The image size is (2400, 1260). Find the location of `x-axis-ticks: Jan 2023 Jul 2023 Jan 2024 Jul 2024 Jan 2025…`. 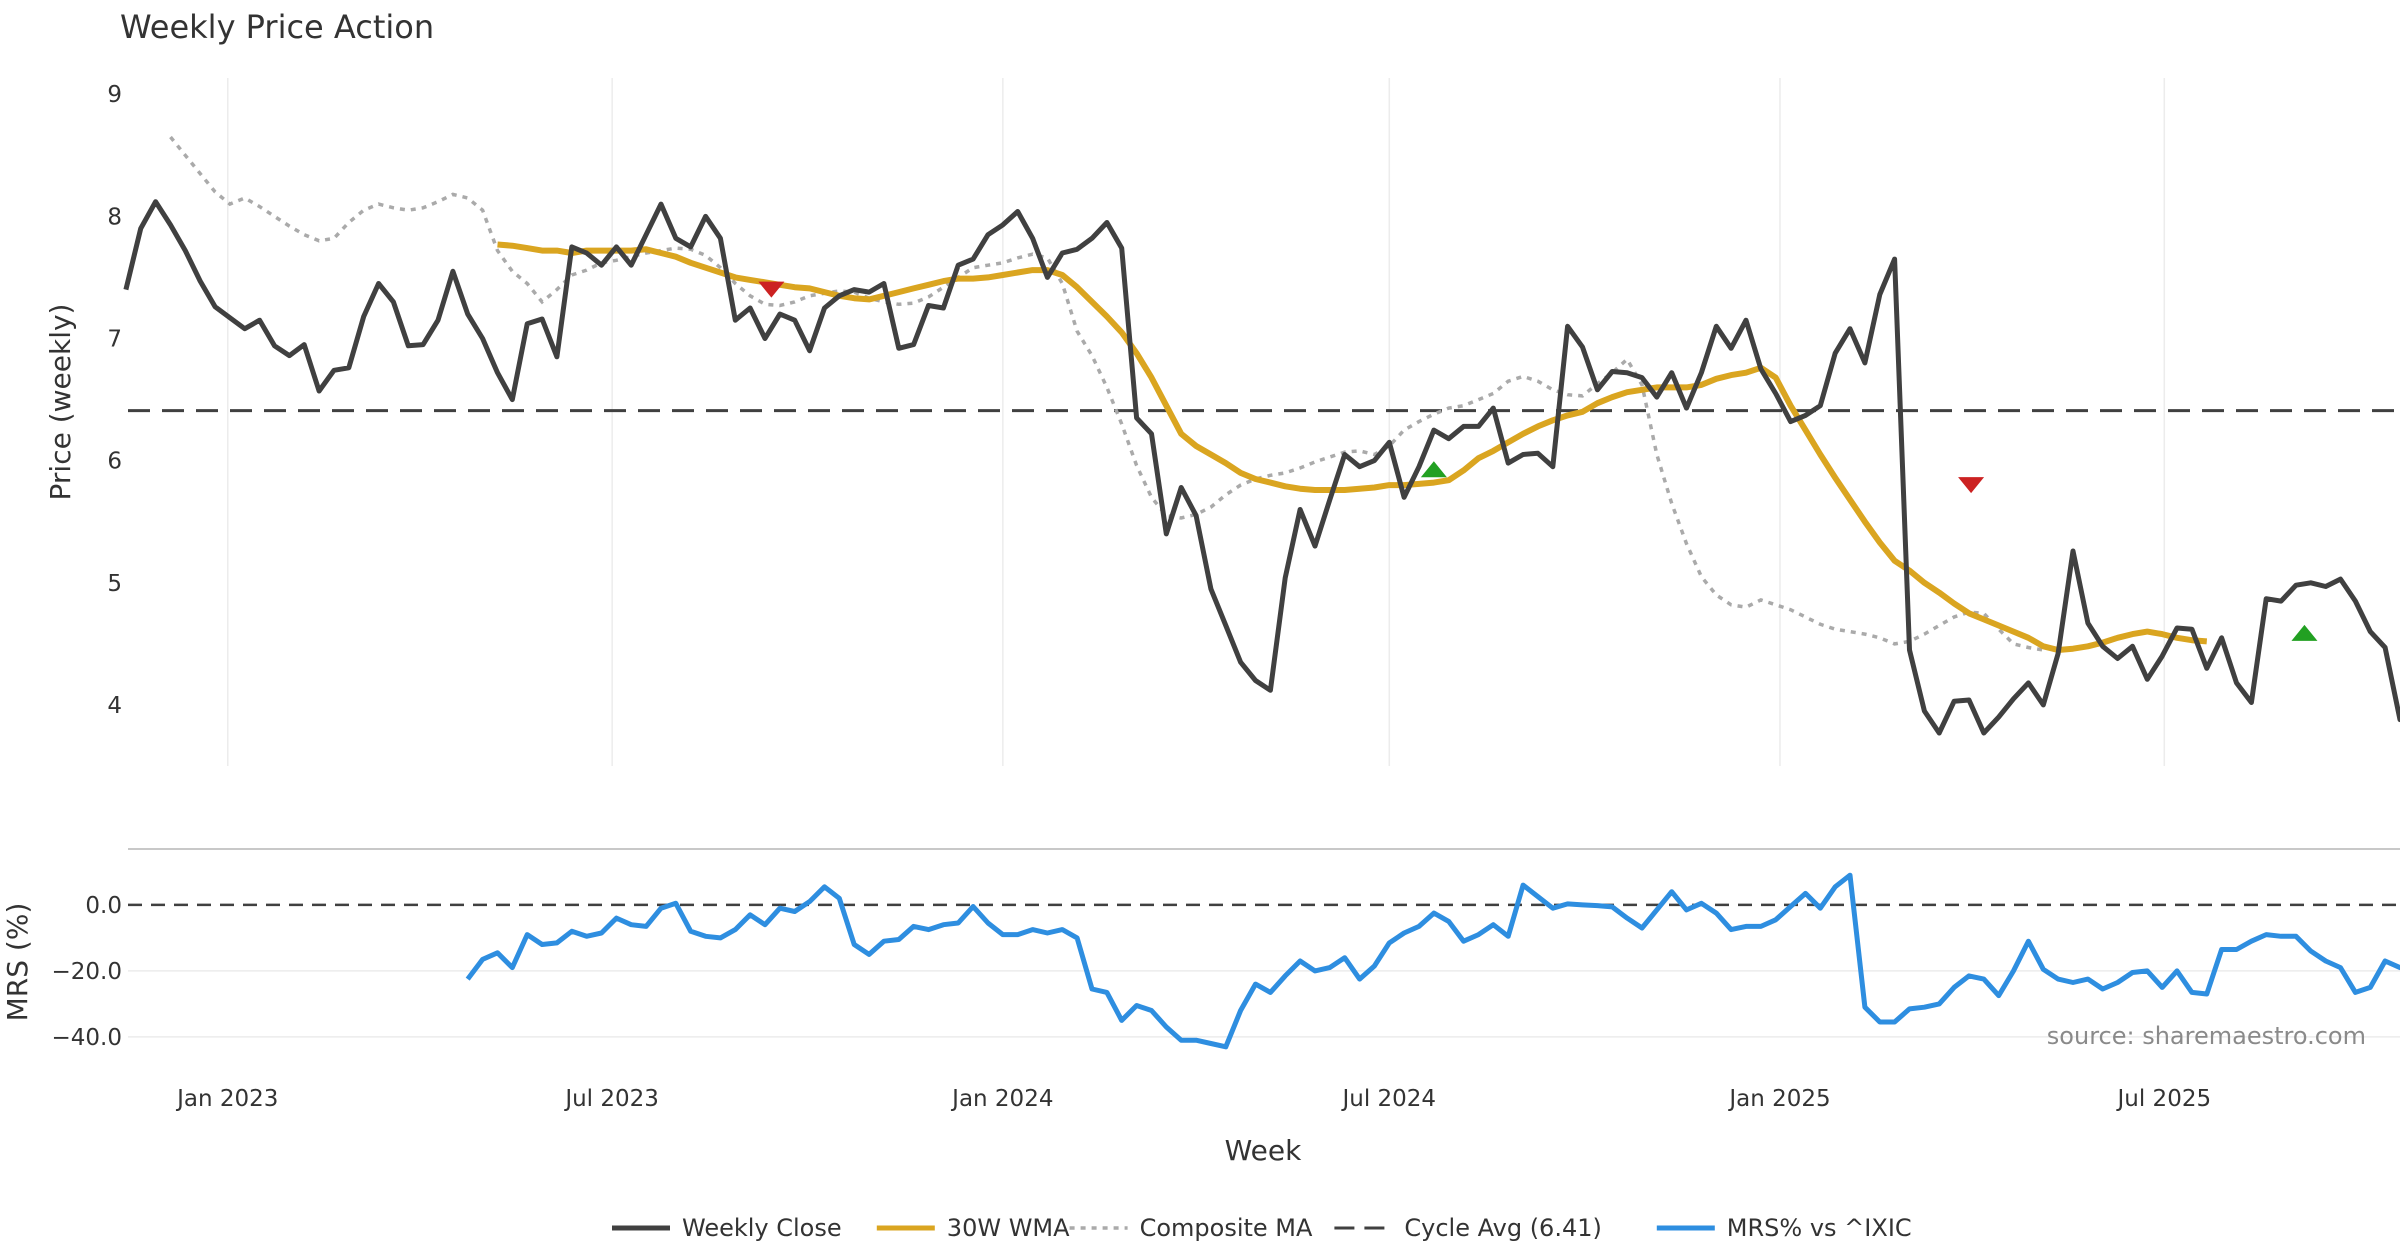

x-axis-ticks: Jan 2023 Jul 2023 Jan 2024 Jul 2024 Jan 2025… is located at coordinates (1193, 1099).